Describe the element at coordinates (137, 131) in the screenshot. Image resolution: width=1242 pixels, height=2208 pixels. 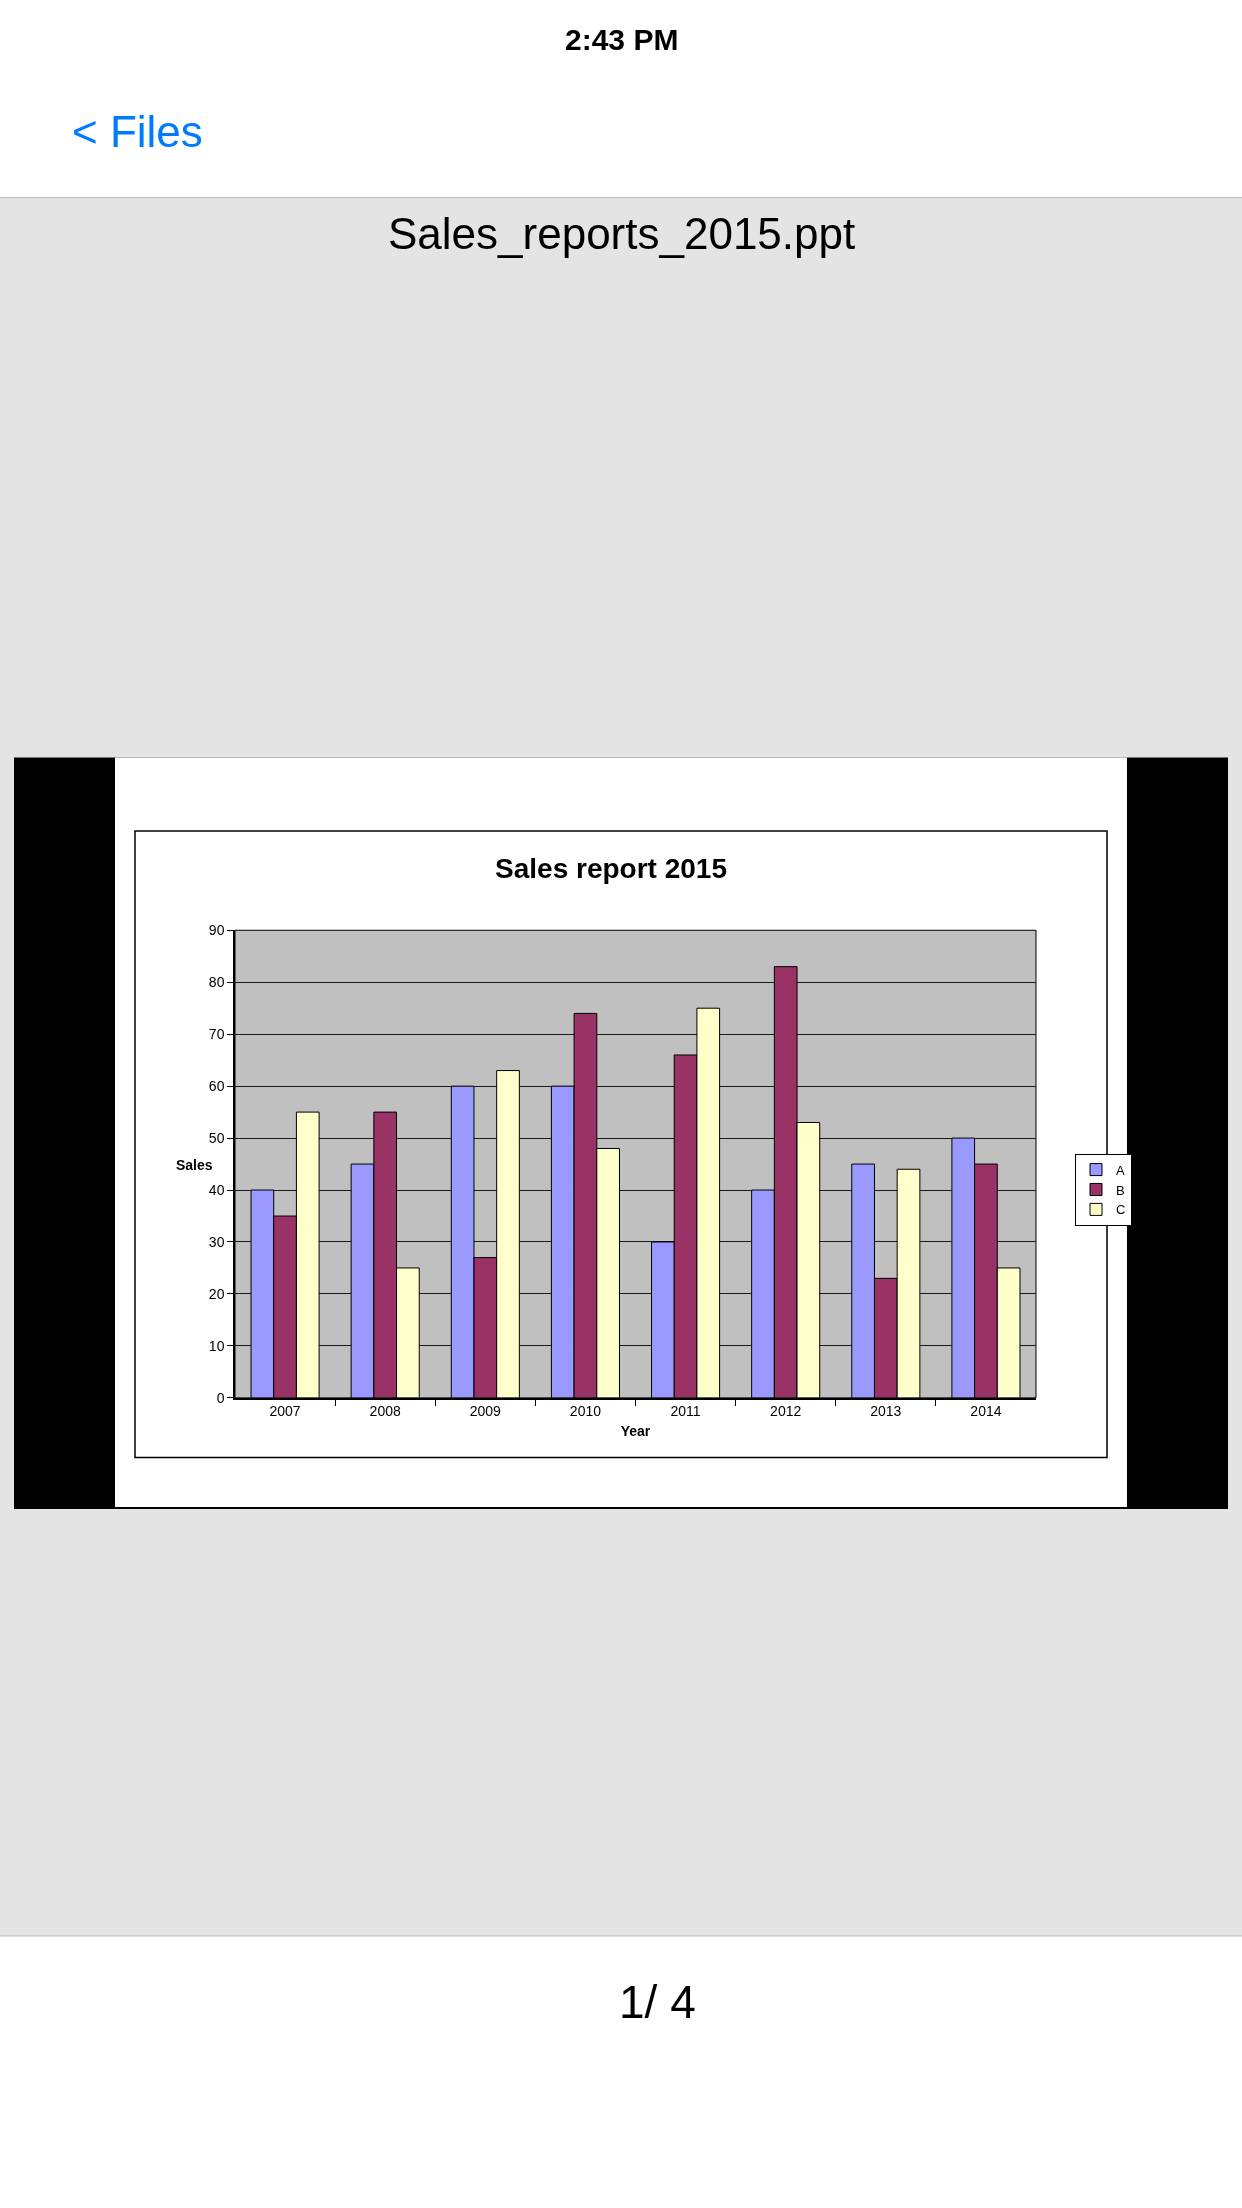
I see `text: < Files` at that location.